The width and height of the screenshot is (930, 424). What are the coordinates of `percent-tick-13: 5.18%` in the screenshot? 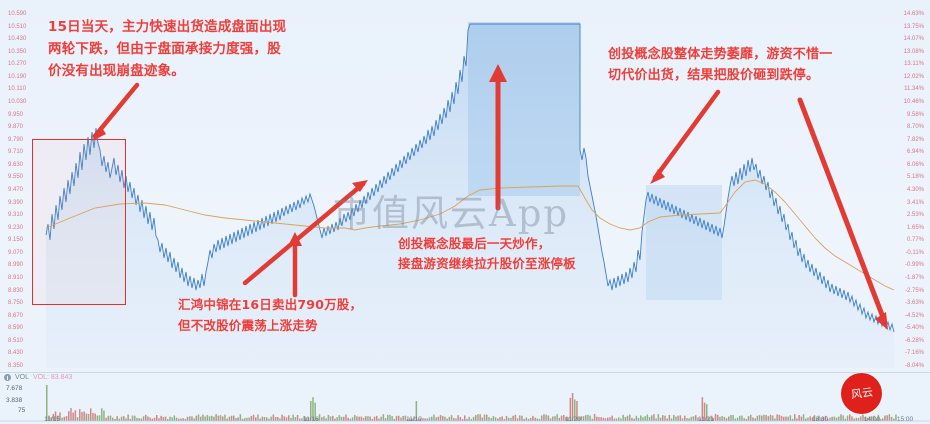 It's located at (915, 177).